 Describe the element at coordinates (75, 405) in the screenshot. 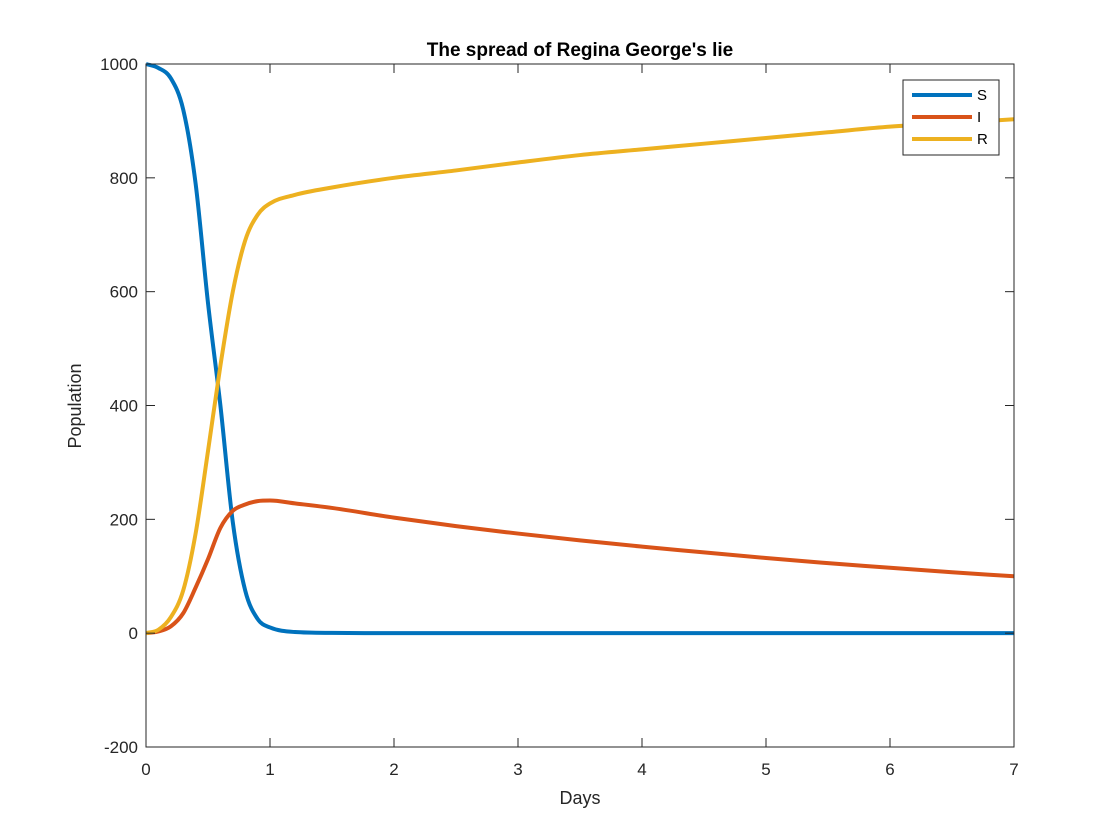

I see `y-axis-label: Population` at that location.